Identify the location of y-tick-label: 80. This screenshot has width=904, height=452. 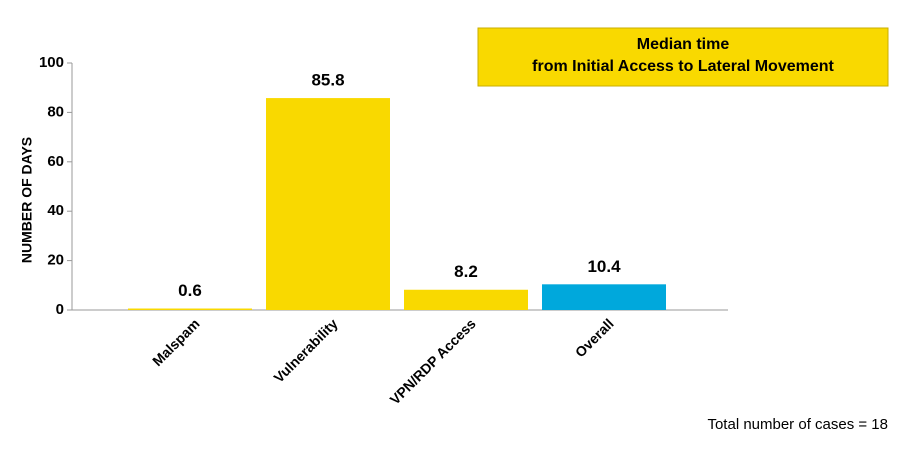
(55, 111).